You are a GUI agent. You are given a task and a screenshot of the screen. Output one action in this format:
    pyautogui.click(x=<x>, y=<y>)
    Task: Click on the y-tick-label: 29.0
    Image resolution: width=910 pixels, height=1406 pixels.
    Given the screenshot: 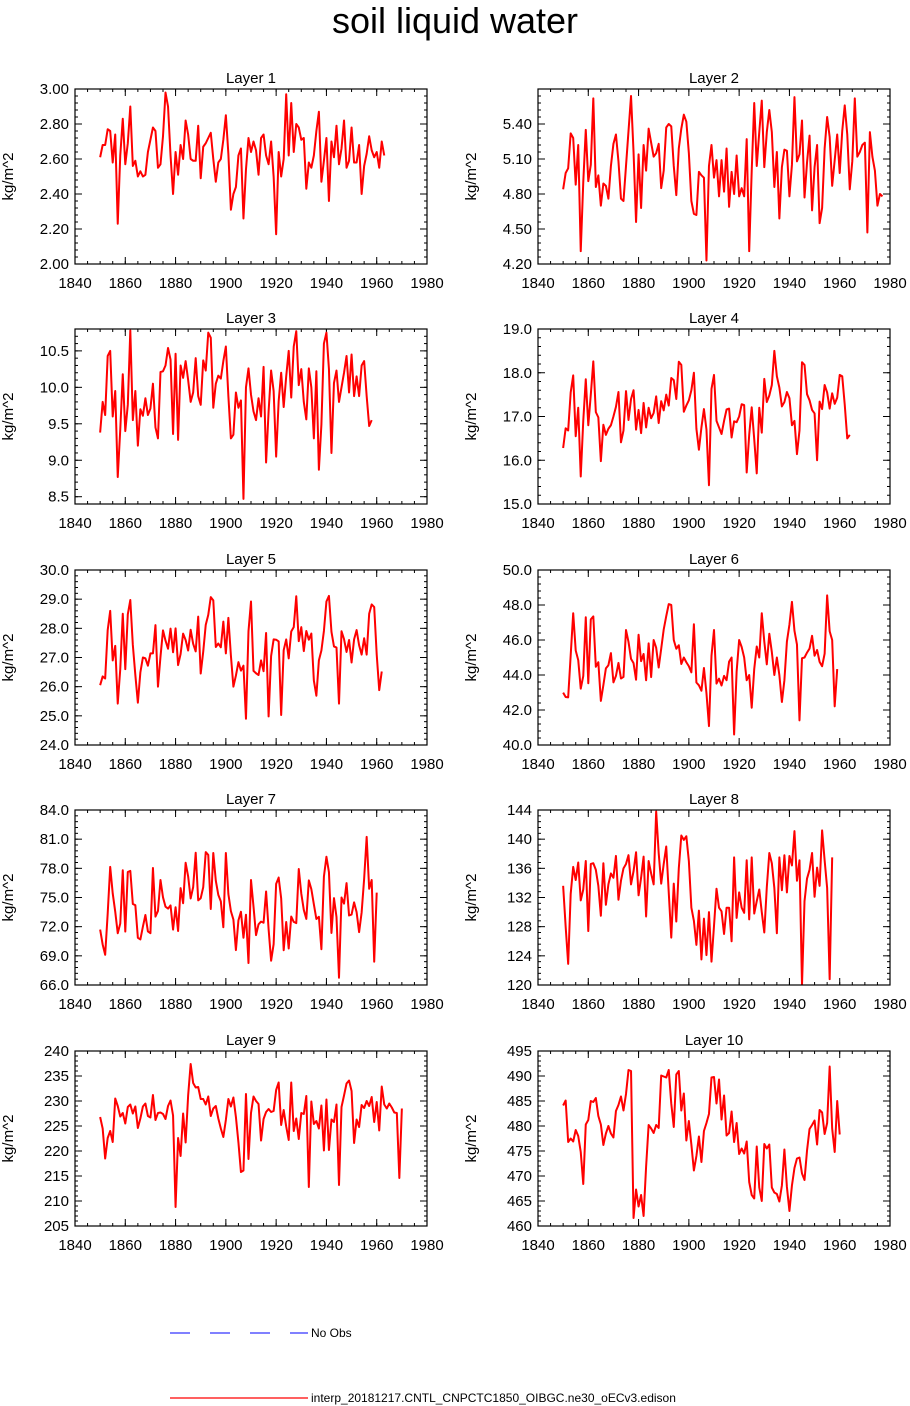 What is the action you would take?
    pyautogui.click(x=54, y=599)
    